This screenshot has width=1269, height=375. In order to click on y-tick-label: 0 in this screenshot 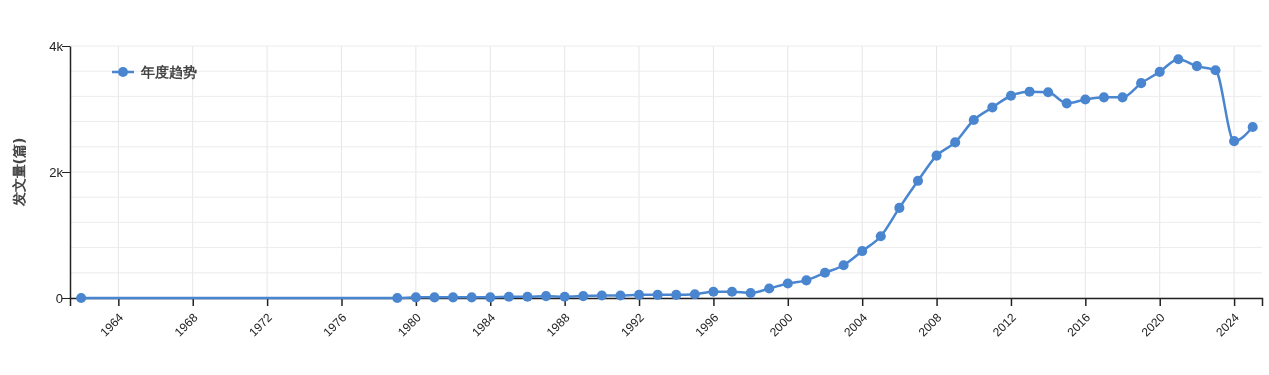, I will do `click(59, 298)`.